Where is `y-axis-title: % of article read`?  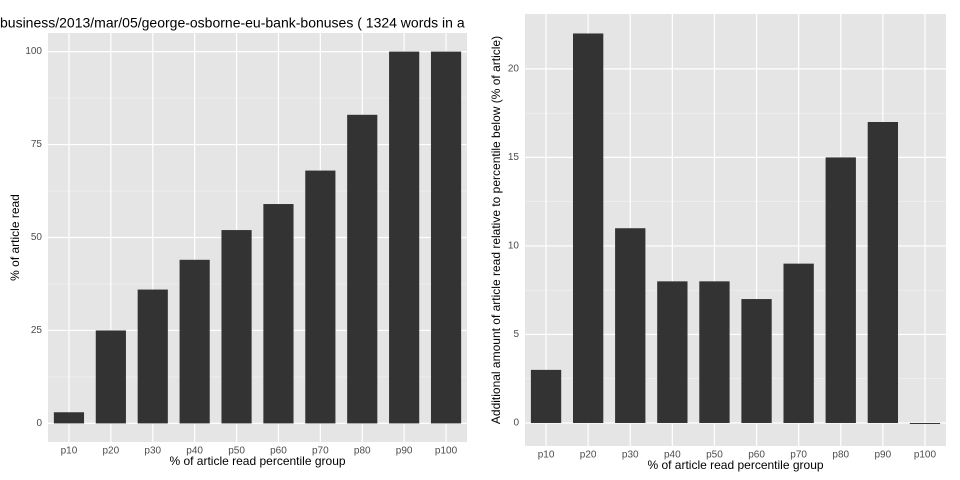
y-axis-title: % of article read is located at coordinates (15, 237).